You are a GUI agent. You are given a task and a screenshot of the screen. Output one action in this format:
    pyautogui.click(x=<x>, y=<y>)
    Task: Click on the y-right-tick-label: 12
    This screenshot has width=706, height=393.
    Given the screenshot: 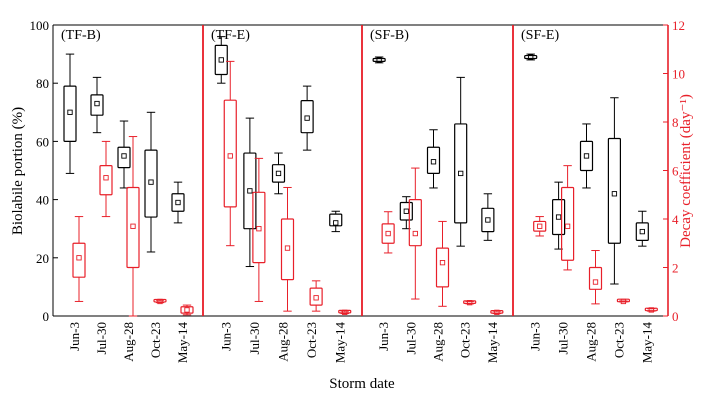 What is the action you would take?
    pyautogui.click(x=678, y=25)
    